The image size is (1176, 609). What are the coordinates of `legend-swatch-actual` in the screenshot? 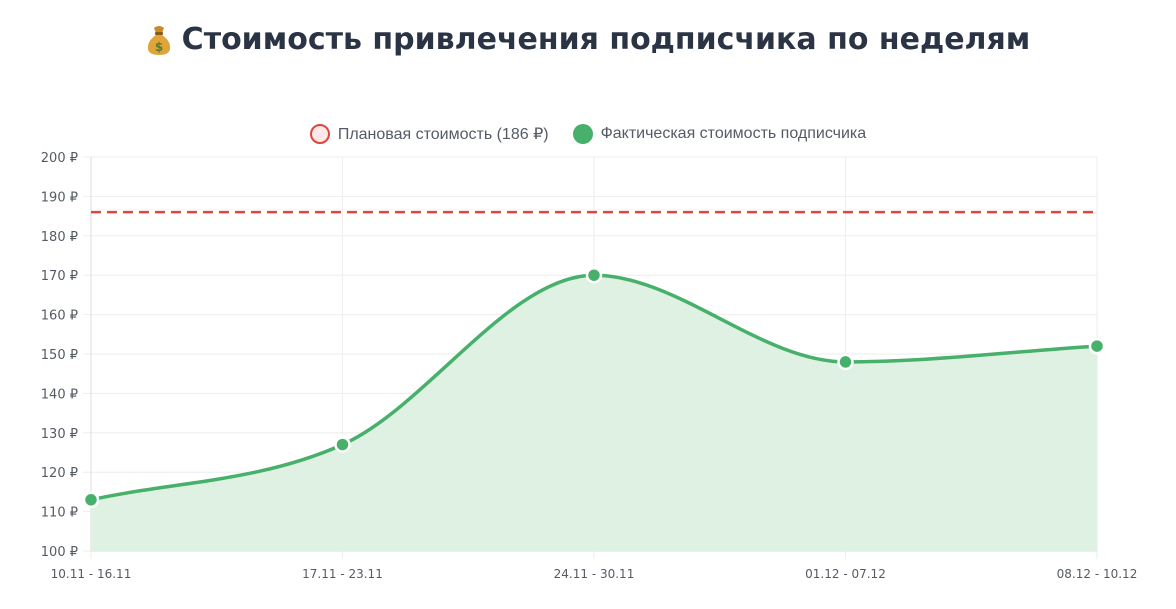 It's located at (582, 134).